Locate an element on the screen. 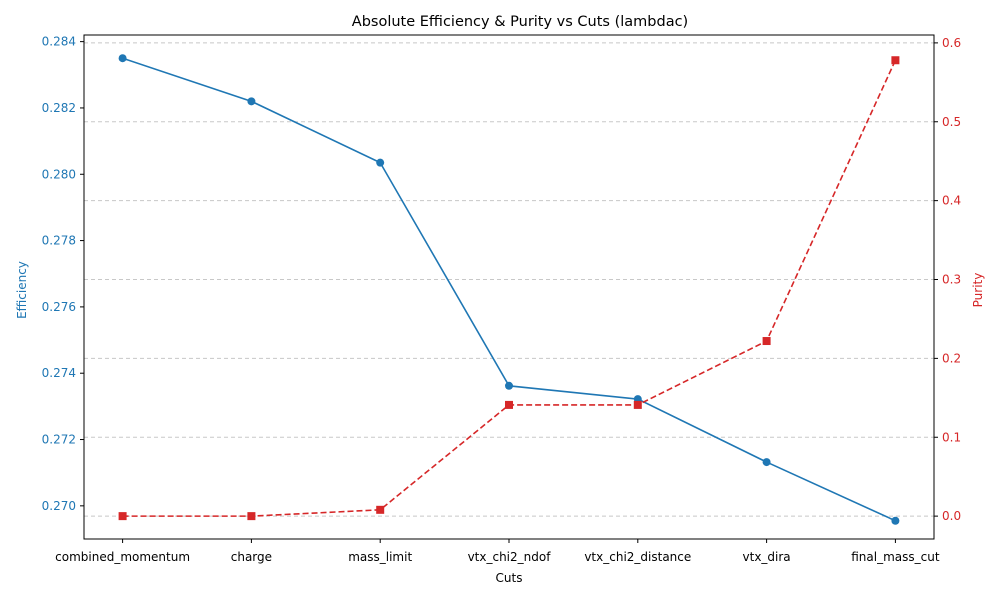 This screenshot has width=1000, height=600. left-tick-label: 0.274 is located at coordinates (59, 373).